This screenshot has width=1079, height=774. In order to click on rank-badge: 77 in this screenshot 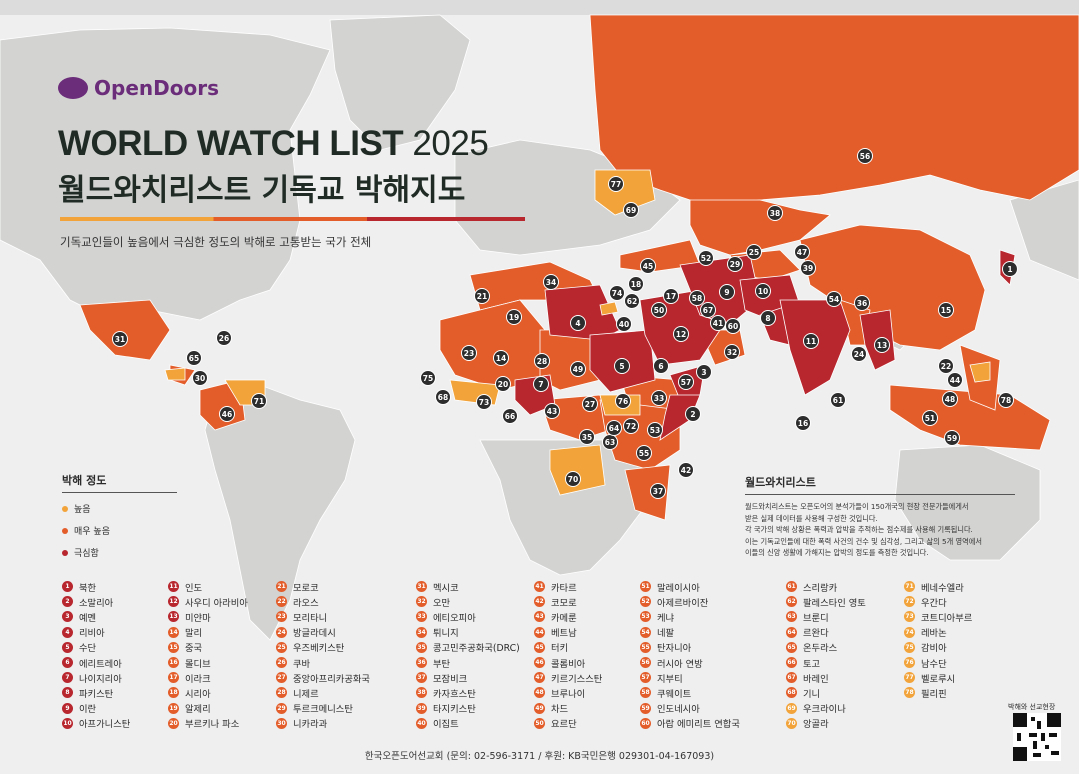, I will do `click(909, 678)`.